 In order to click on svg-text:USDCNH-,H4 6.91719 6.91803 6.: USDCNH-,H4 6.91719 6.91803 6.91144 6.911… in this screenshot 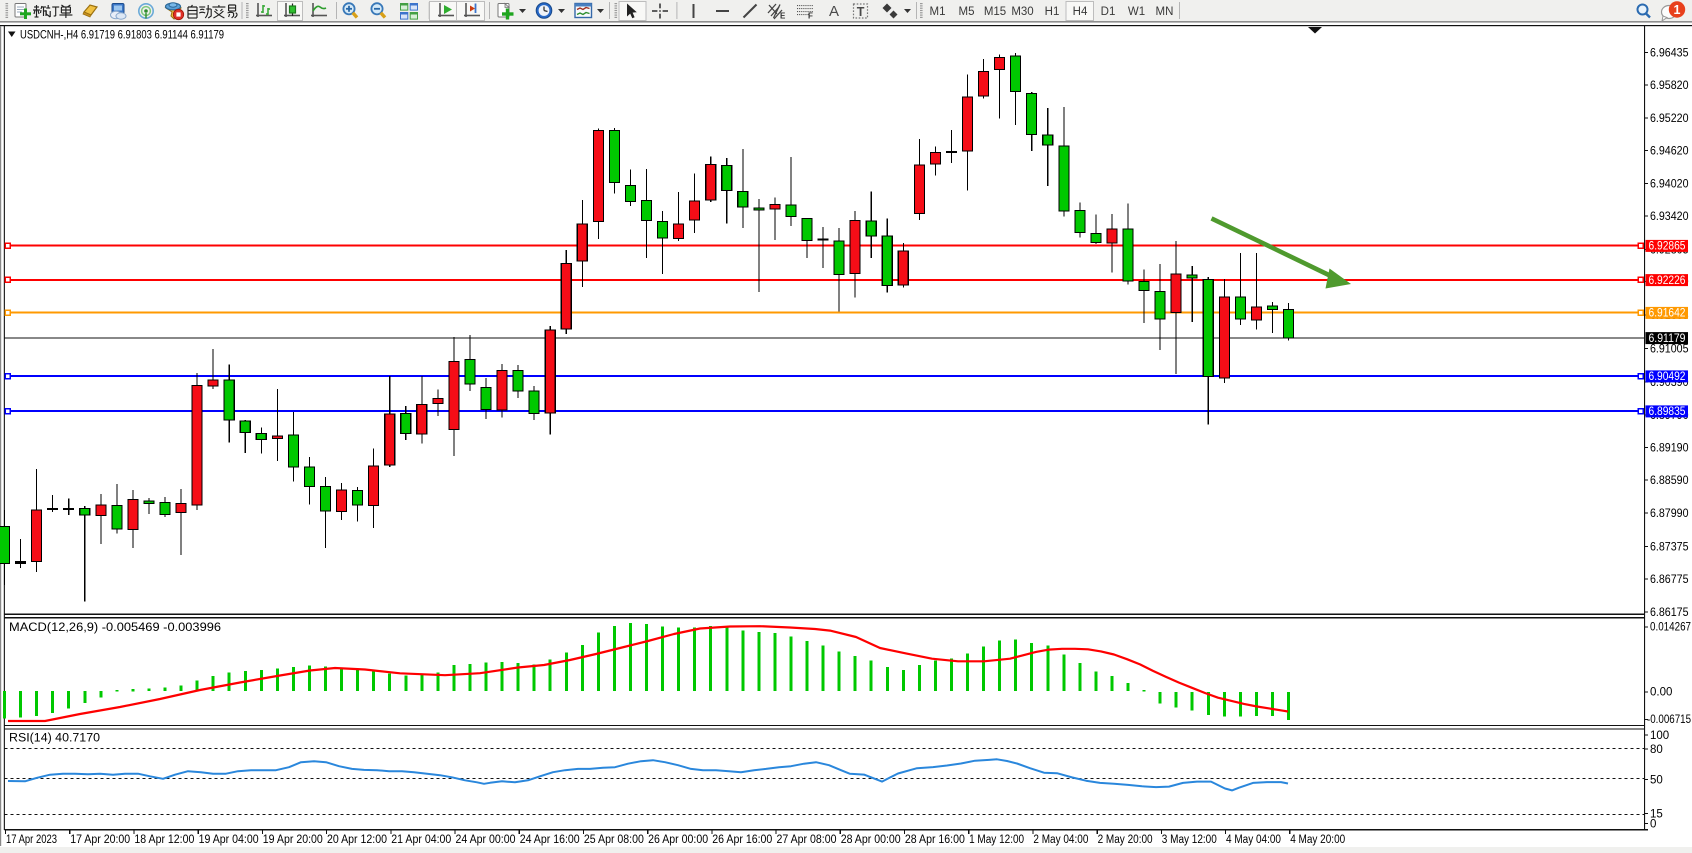, I will do `click(122, 36)`.